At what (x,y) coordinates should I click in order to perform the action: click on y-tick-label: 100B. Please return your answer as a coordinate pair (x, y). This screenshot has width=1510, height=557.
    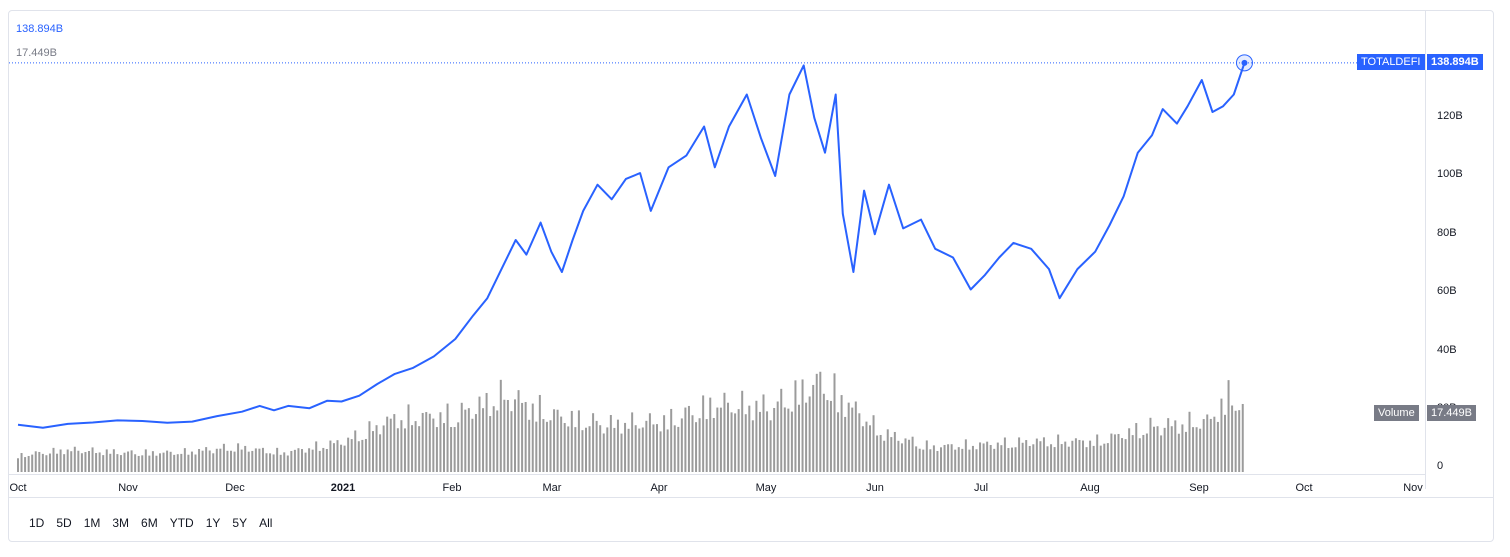
    Looking at the image, I should click on (1450, 174).